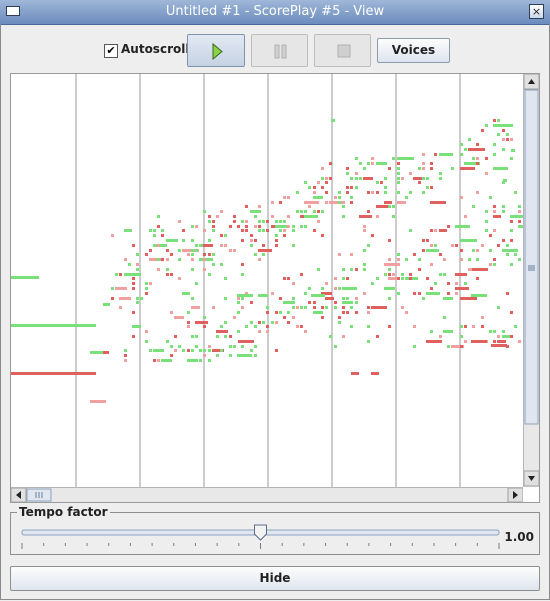 The height and width of the screenshot is (601, 550). What do you see at coordinates (413, 50) in the screenshot?
I see `voices-button: Voices` at bounding box center [413, 50].